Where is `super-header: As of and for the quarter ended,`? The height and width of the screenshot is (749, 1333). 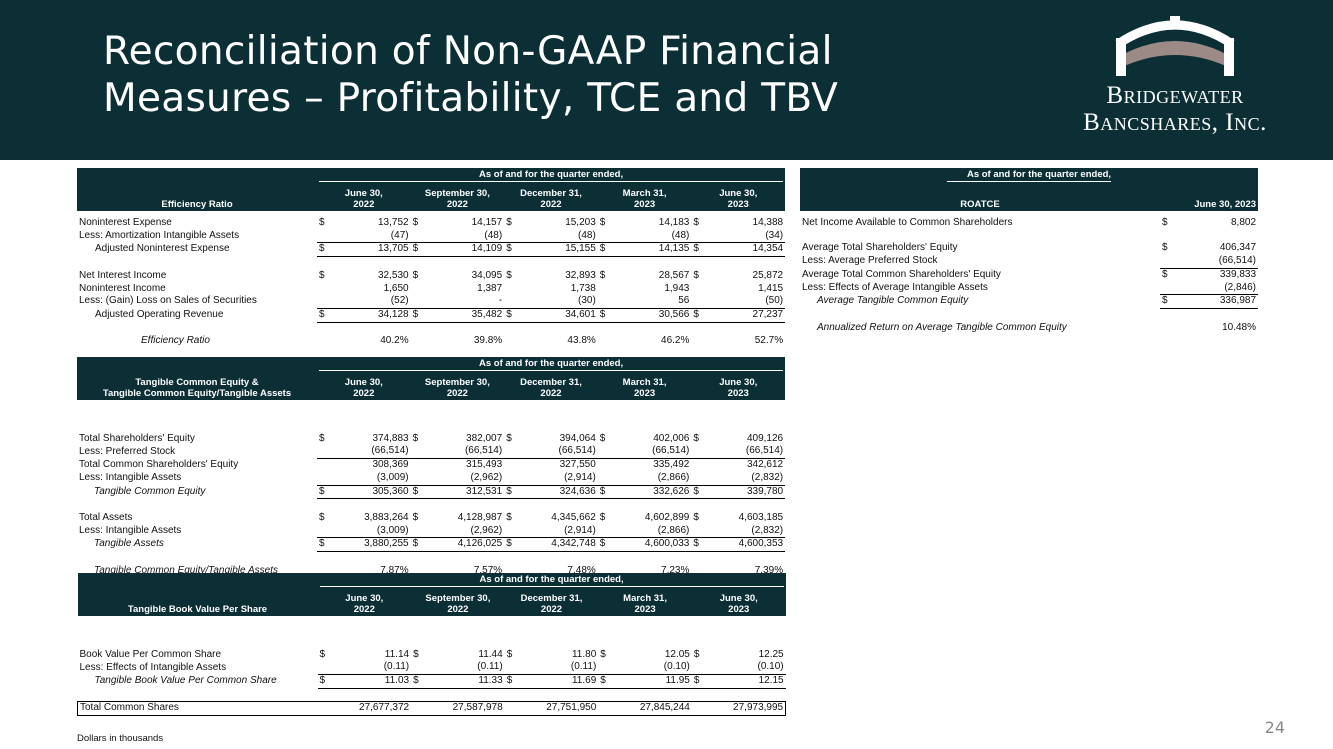 super-header: As of and for the quarter ended, is located at coordinates (551, 580).